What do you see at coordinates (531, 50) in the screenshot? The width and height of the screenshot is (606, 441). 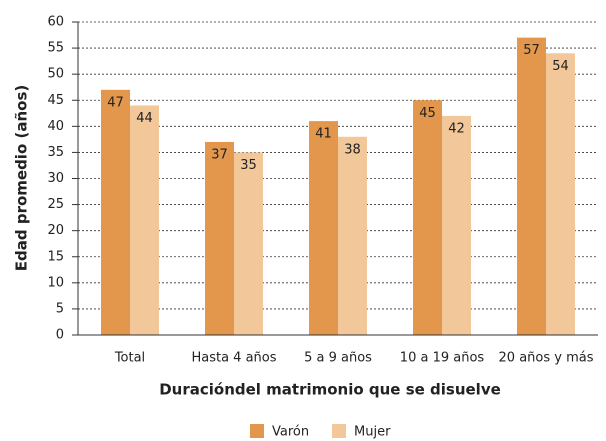 I see `data-label: 57` at bounding box center [531, 50].